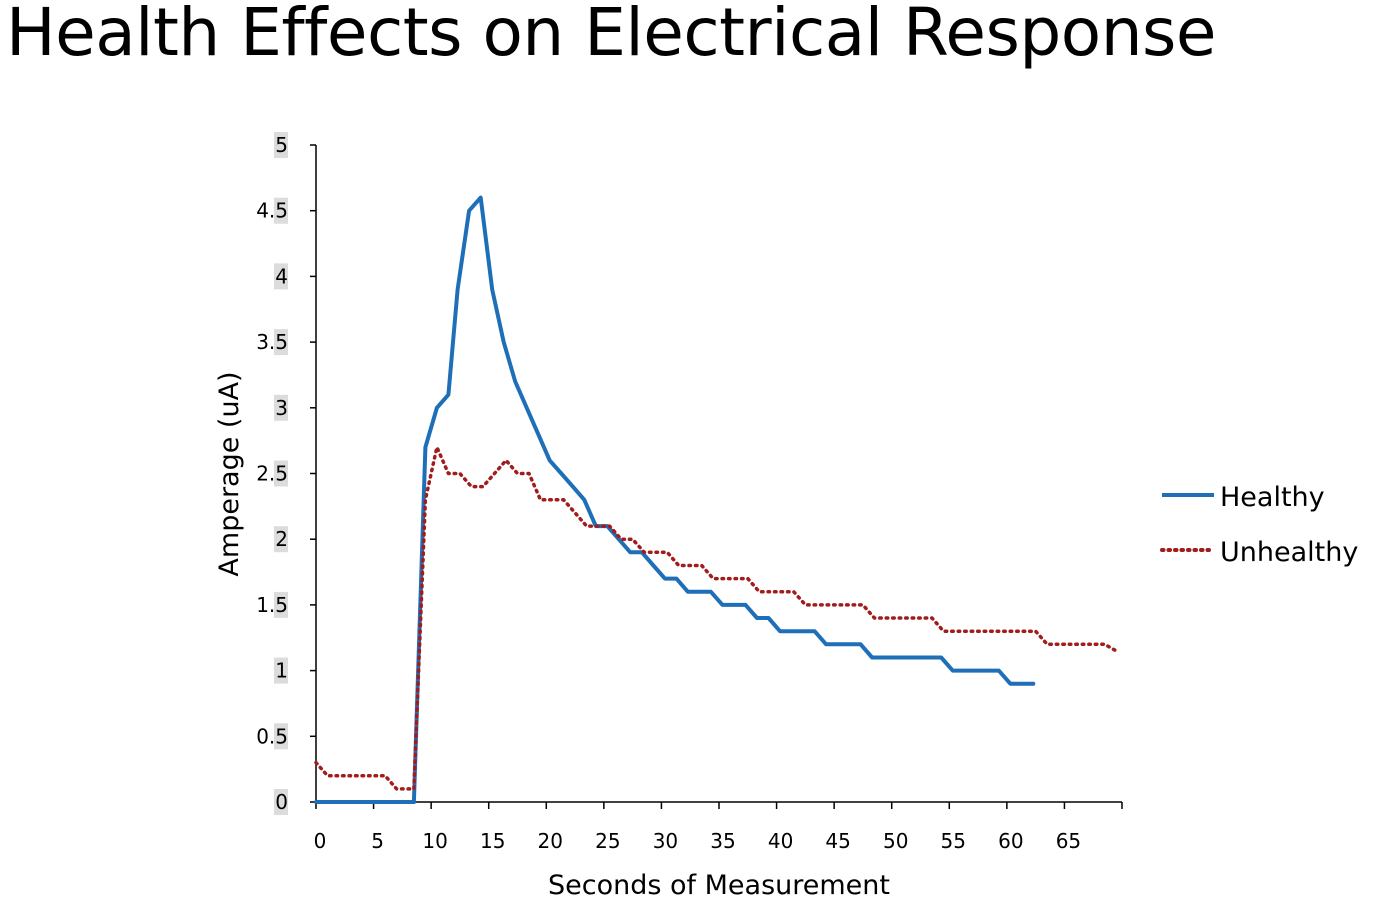 The width and height of the screenshot is (1382, 911). What do you see at coordinates (611, 35) in the screenshot?
I see `page-title: Health Effects on Electrical Response` at bounding box center [611, 35].